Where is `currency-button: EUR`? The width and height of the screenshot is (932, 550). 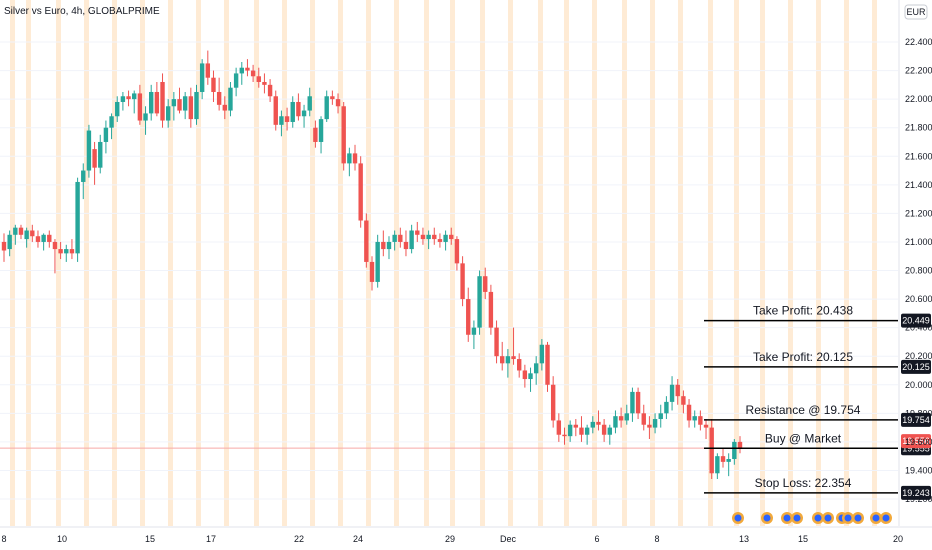 currency-button: EUR is located at coordinates (916, 12).